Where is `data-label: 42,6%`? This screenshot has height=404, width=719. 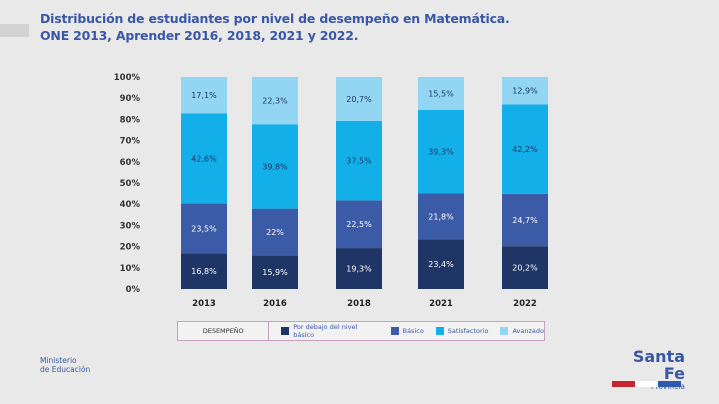
data-label: 42,6% is located at coordinates (204, 158).